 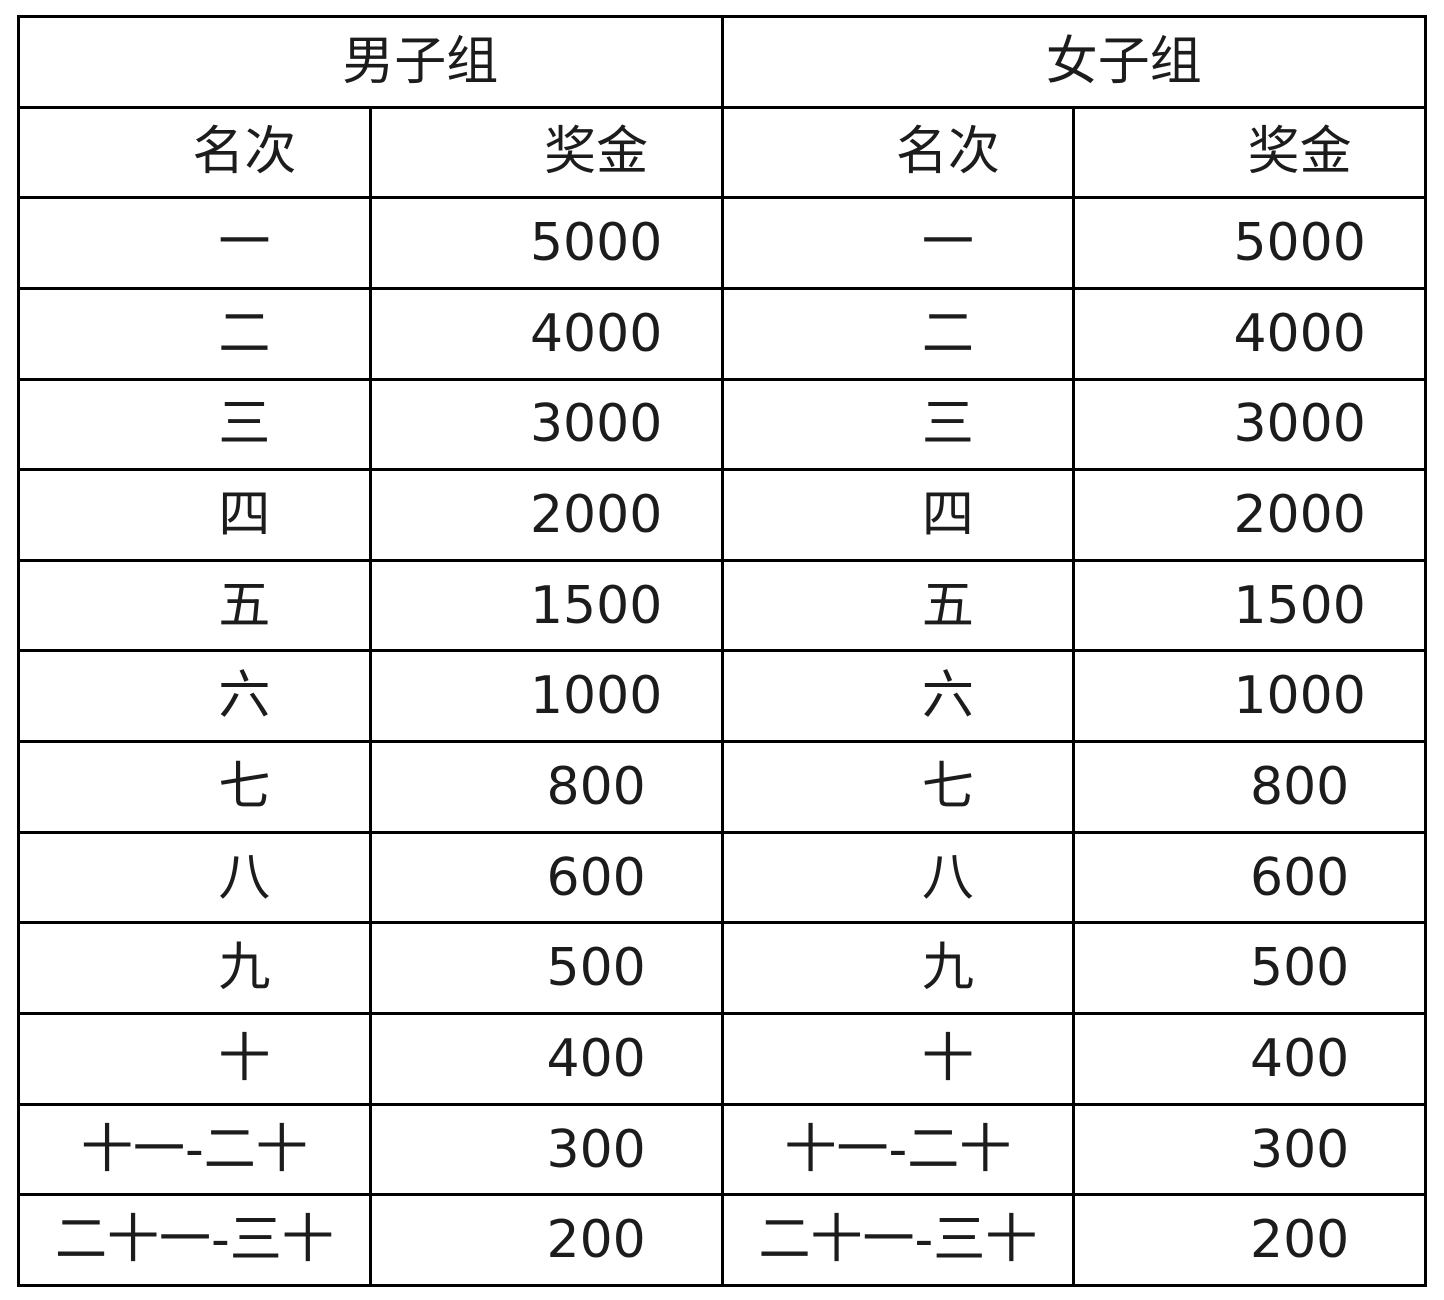 I want to click on men-prize-cell: 300, so click(x=546, y=1149).